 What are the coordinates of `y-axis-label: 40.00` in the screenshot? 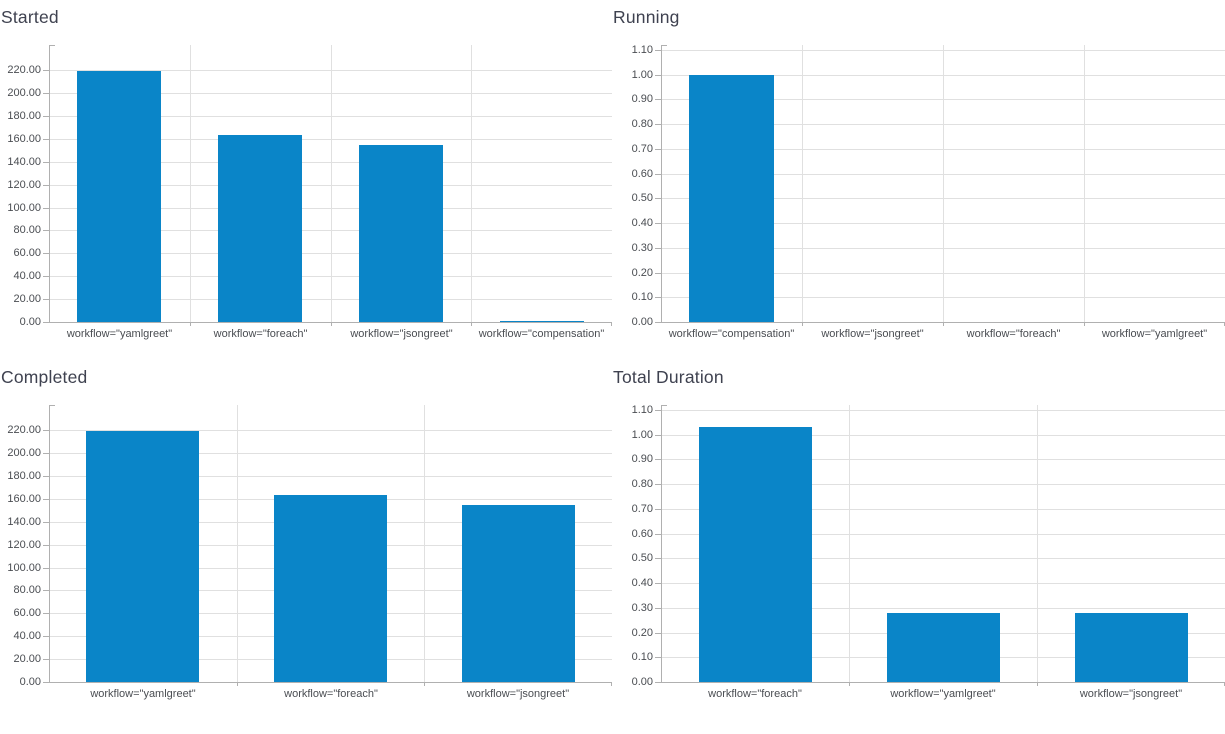 It's located at (27, 276).